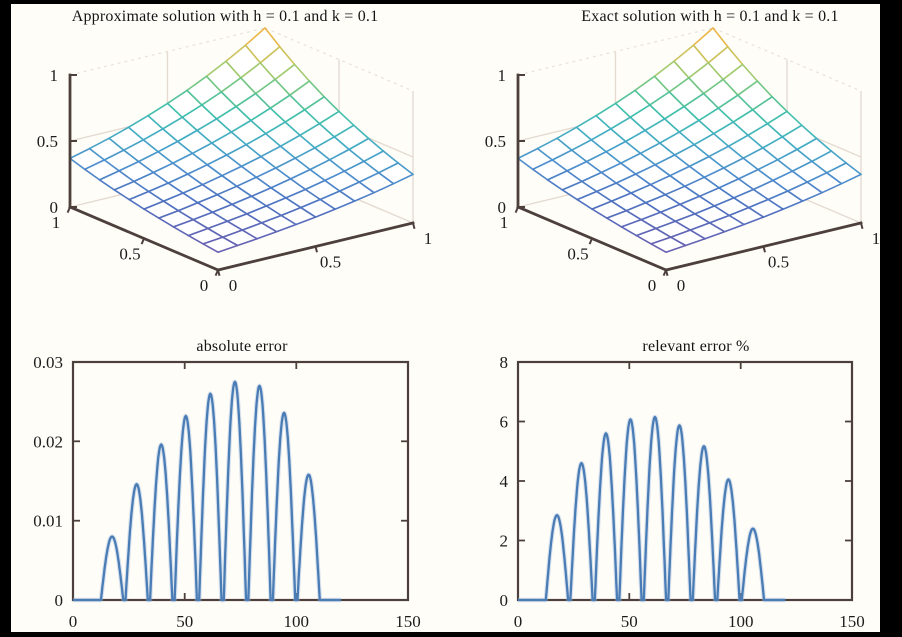  Describe the element at coordinates (48, 521) in the screenshot. I see `axis-tick-label: 0.01` at that location.